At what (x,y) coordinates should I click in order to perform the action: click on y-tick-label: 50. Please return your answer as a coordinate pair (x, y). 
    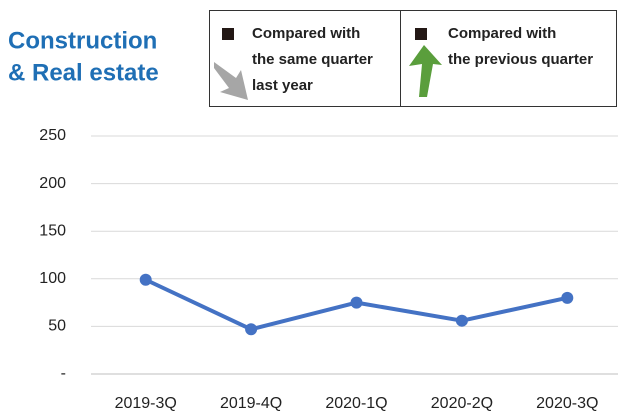
    Looking at the image, I should click on (57, 326).